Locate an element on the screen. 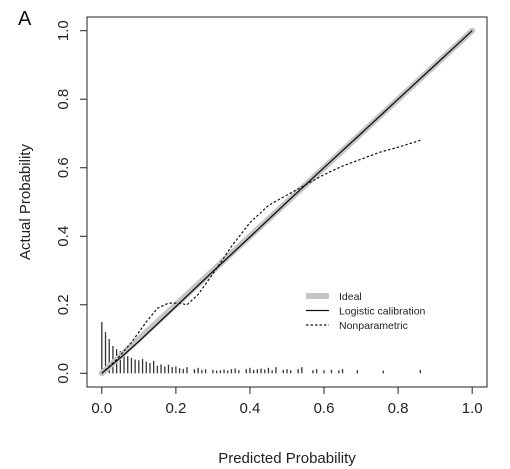  x-axis-label: Predicted Probability is located at coordinates (287, 458).